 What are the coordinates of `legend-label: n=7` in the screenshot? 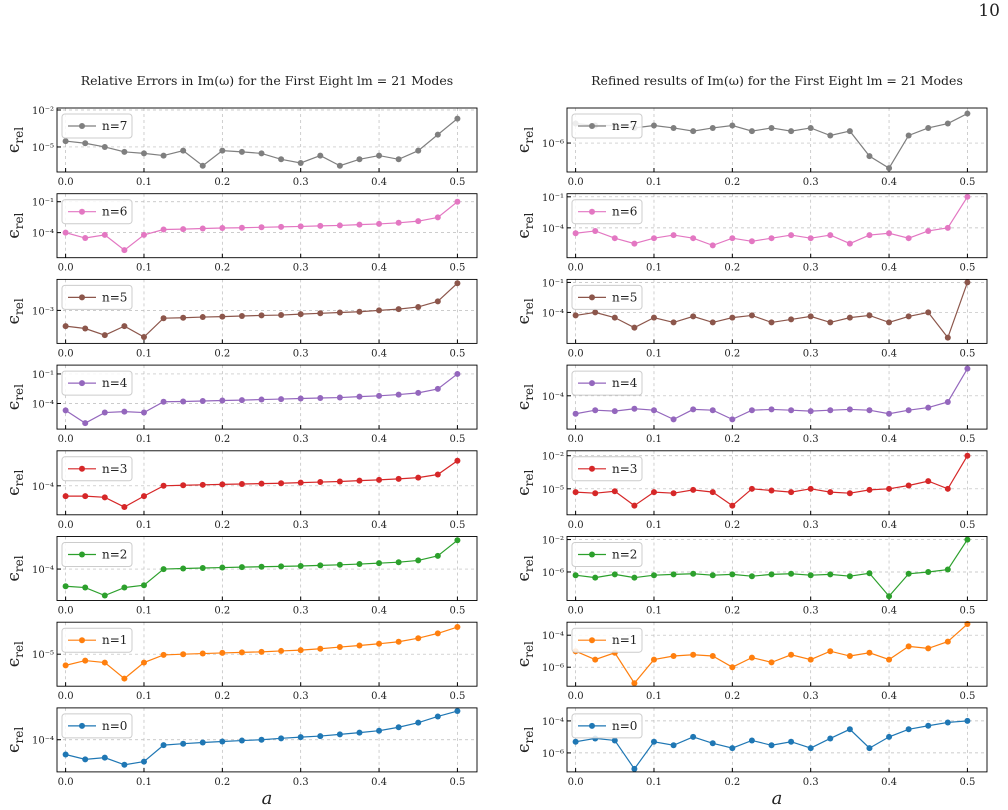 It's located at (114, 126).